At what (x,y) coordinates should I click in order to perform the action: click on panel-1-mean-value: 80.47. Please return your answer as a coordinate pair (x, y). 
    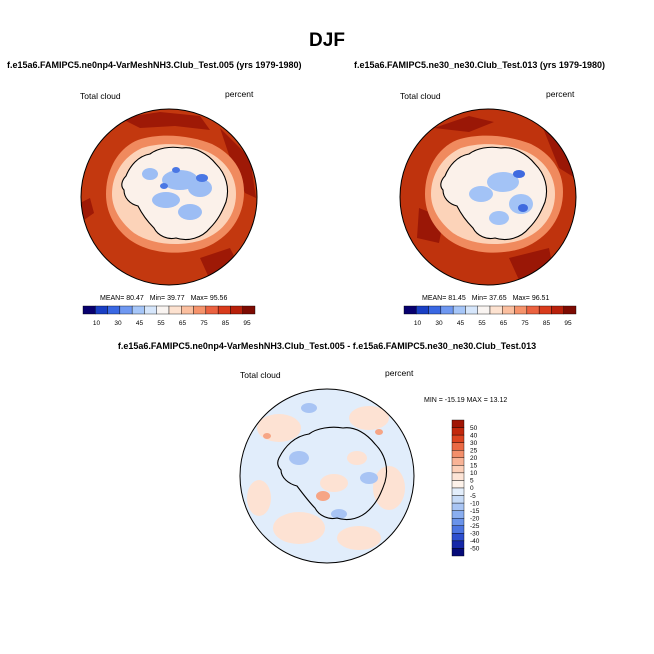
    Looking at the image, I should click on (135, 298).